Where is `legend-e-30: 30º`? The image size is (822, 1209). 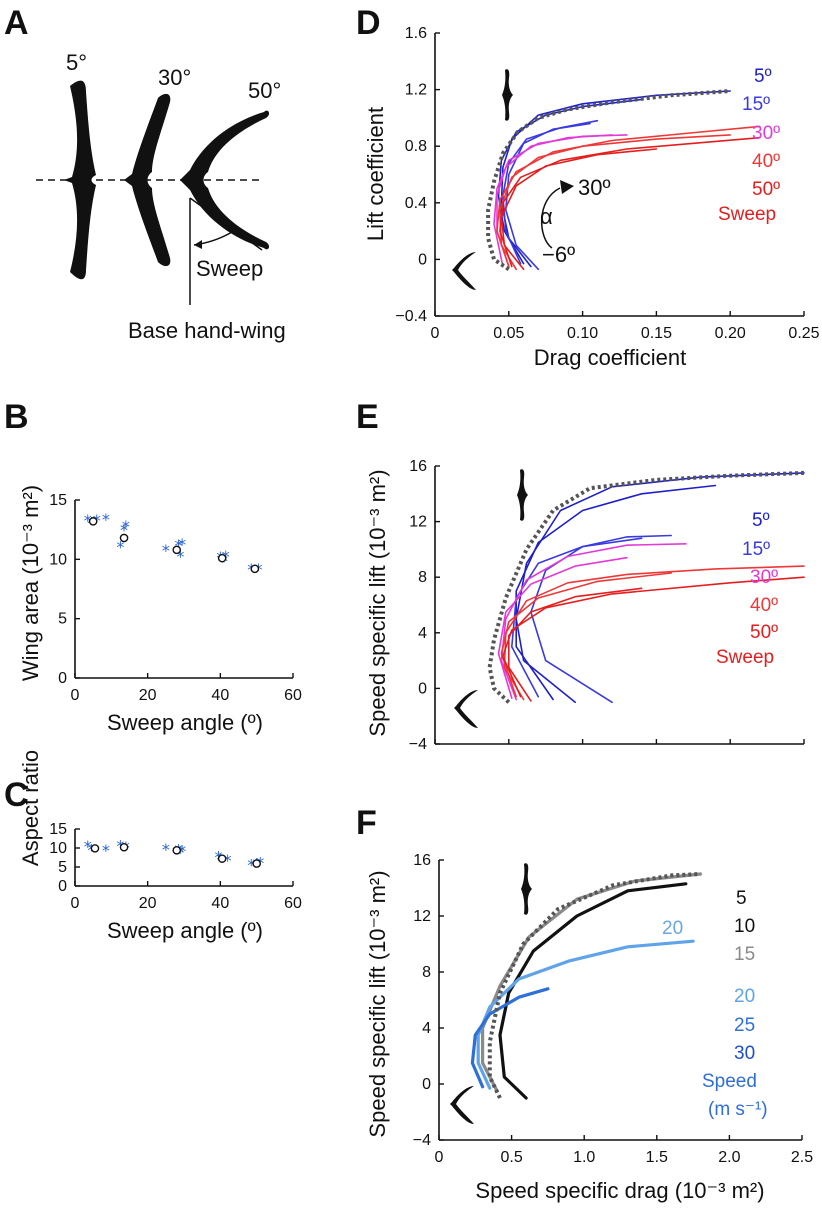 legend-e-30: 30º is located at coordinates (764, 577).